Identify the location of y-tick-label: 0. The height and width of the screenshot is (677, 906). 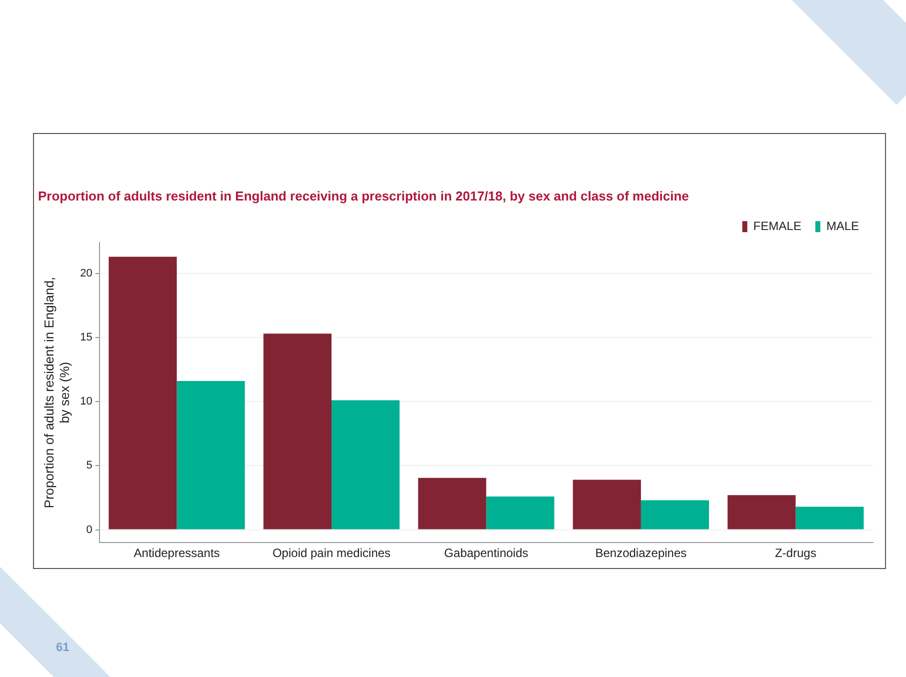
(89, 530).